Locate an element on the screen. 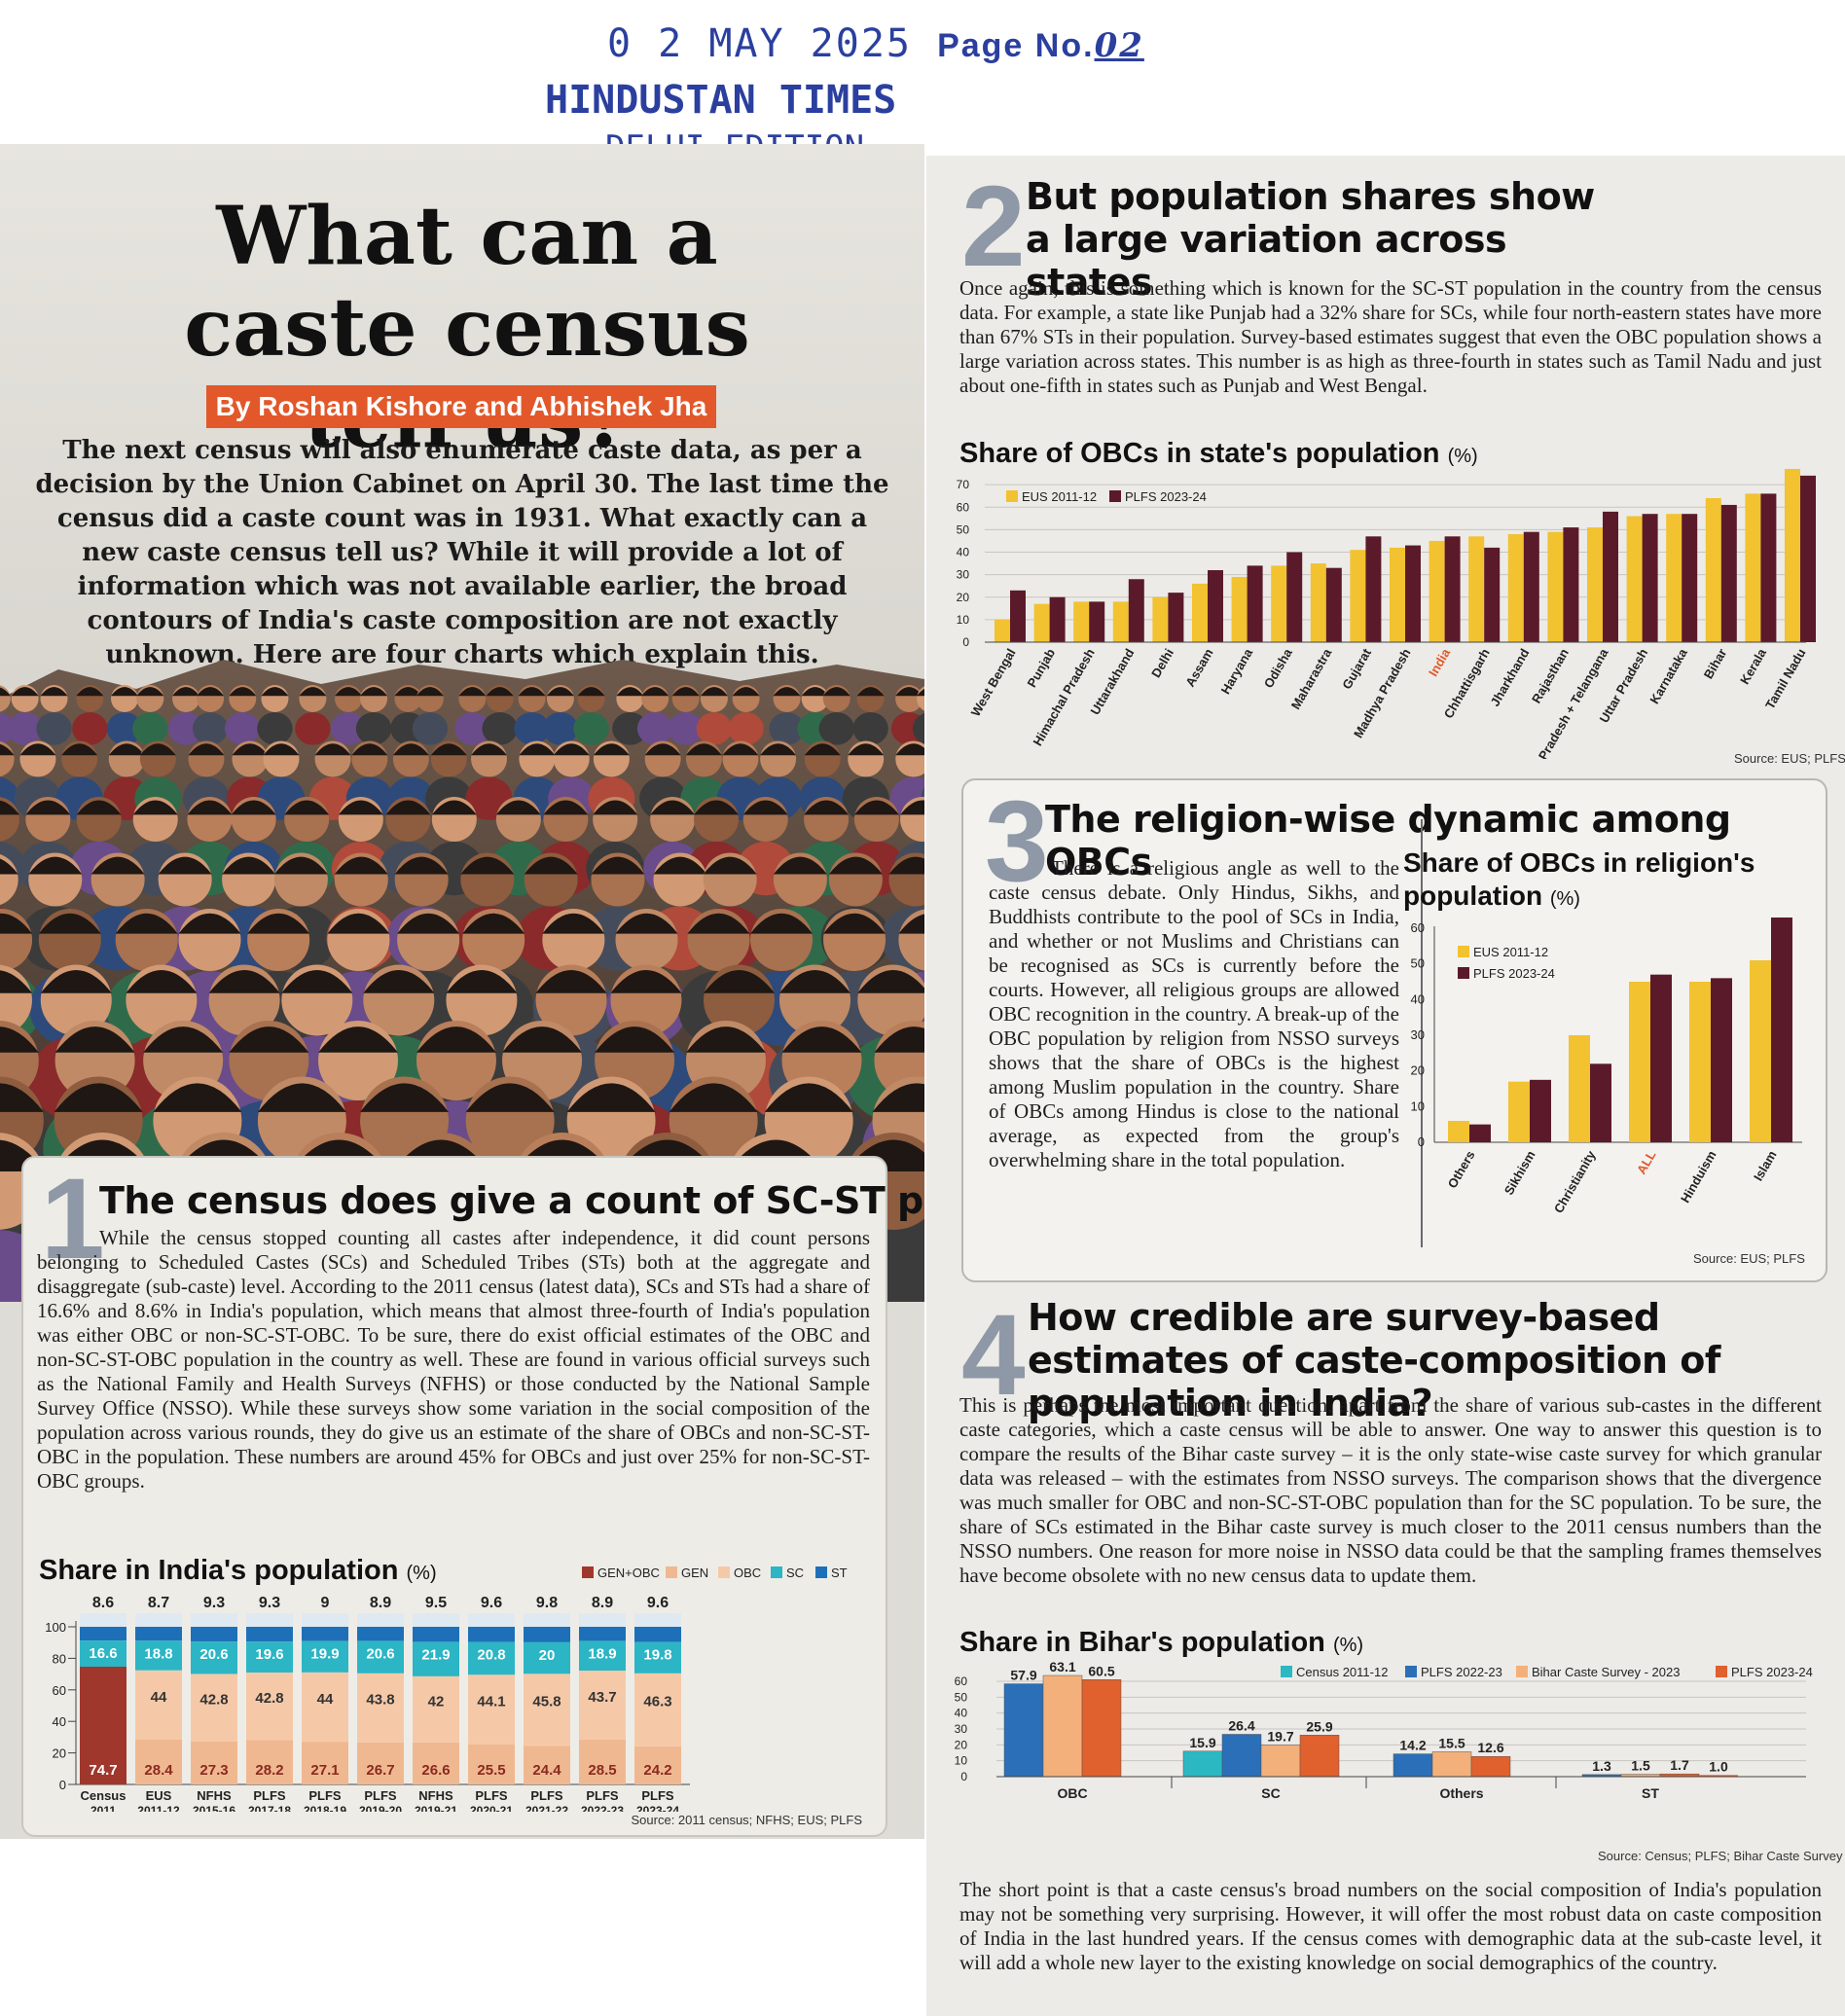 The image size is (1845, 2016). india-bar-obc-label: 42.8 is located at coordinates (269, 1698).